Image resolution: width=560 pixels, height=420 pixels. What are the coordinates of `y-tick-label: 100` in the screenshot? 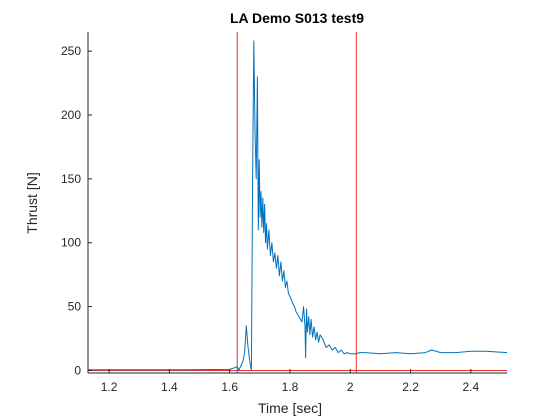 It's located at (71, 243).